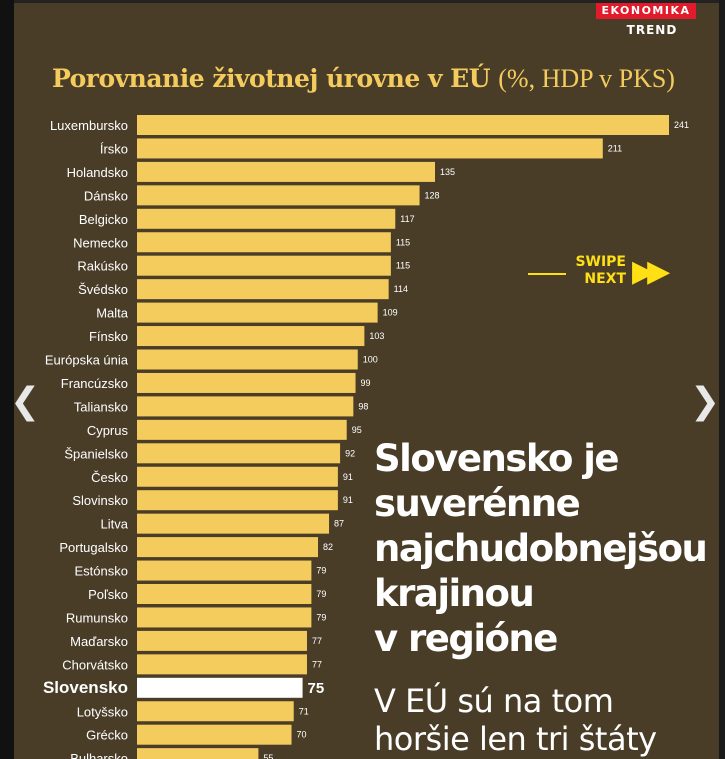 Image resolution: width=725 pixels, height=759 pixels. Describe the element at coordinates (357, 430) in the screenshot. I see `value-label: 95` at that location.